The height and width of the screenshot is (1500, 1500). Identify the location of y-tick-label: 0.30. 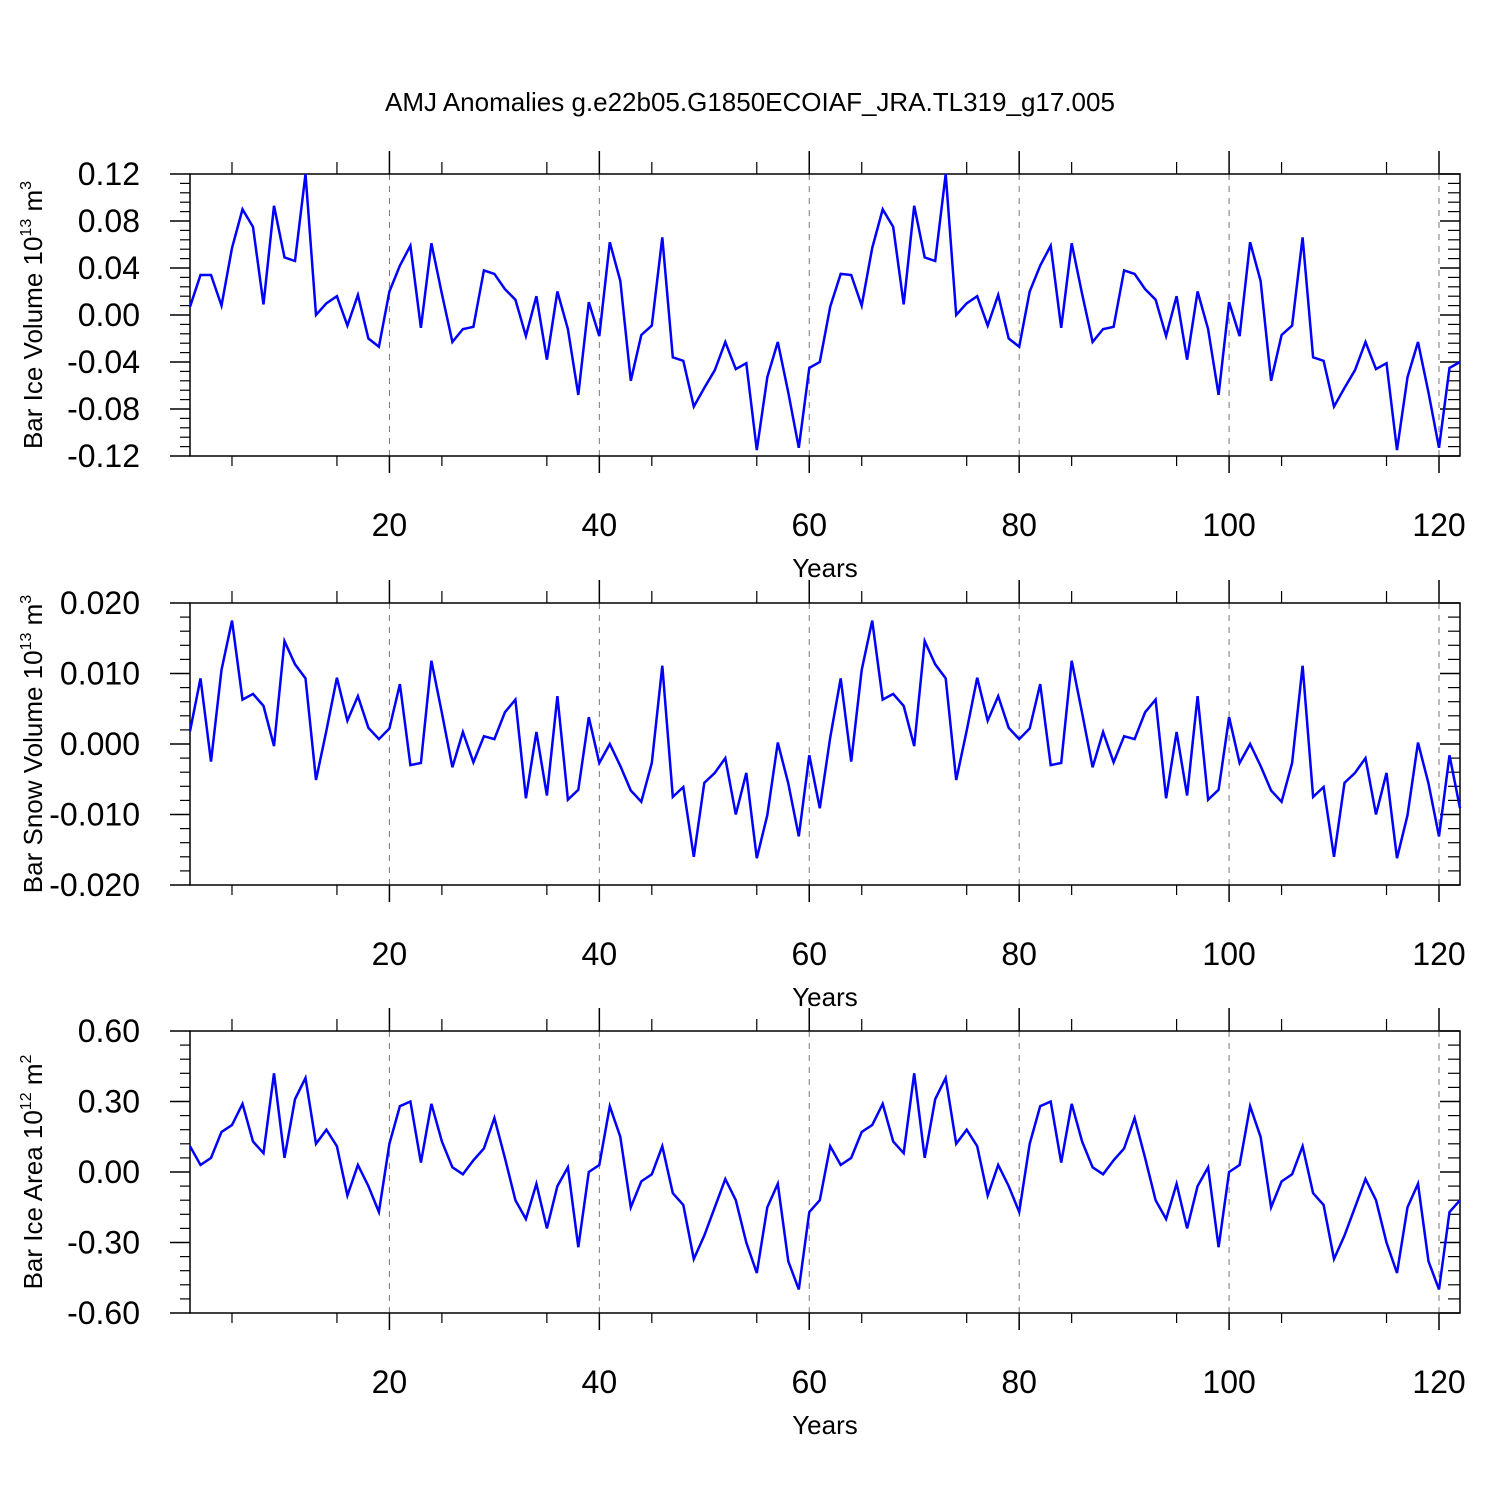
(109, 1102).